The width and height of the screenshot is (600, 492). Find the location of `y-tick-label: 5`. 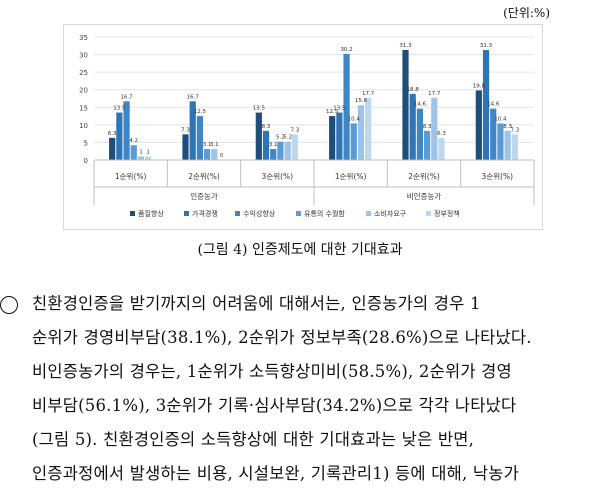

y-tick-label: 5 is located at coordinates (86, 143).